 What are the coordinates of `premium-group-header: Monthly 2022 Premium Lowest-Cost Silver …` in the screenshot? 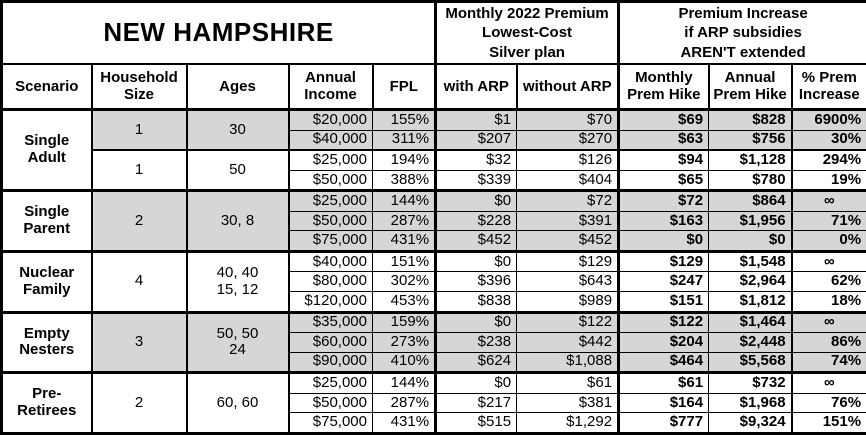 It's located at (528, 33).